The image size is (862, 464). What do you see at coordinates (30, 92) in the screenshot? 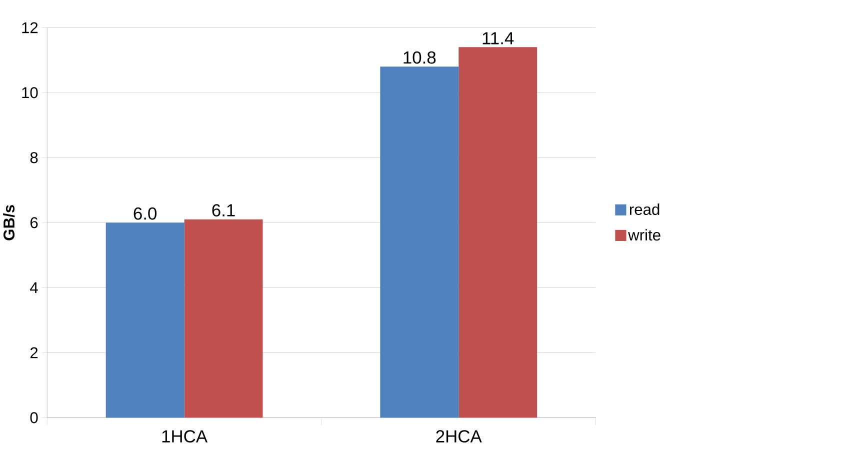
I see `y-tick-label: 10` at bounding box center [30, 92].